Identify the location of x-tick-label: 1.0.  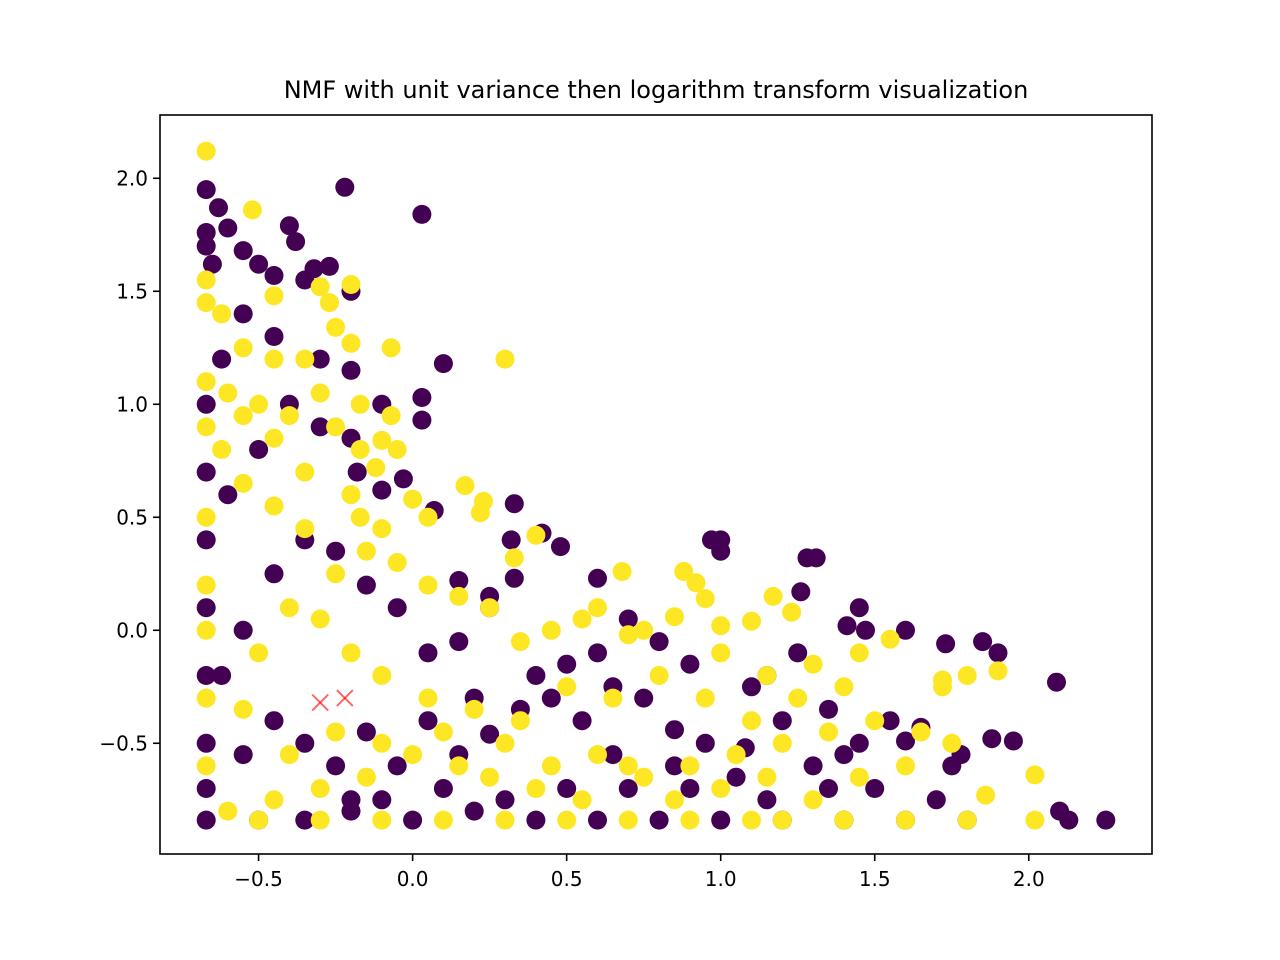
(721, 879).